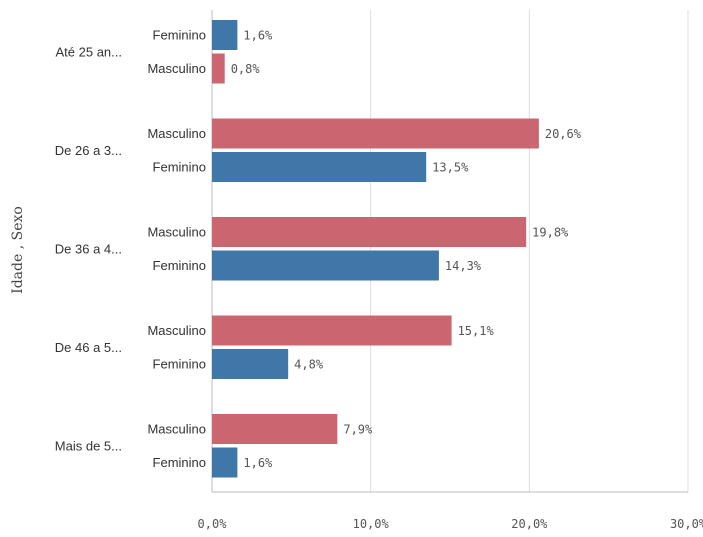 The image size is (703, 537). Describe the element at coordinates (476, 331) in the screenshot. I see `data-label: 15,1%` at that location.